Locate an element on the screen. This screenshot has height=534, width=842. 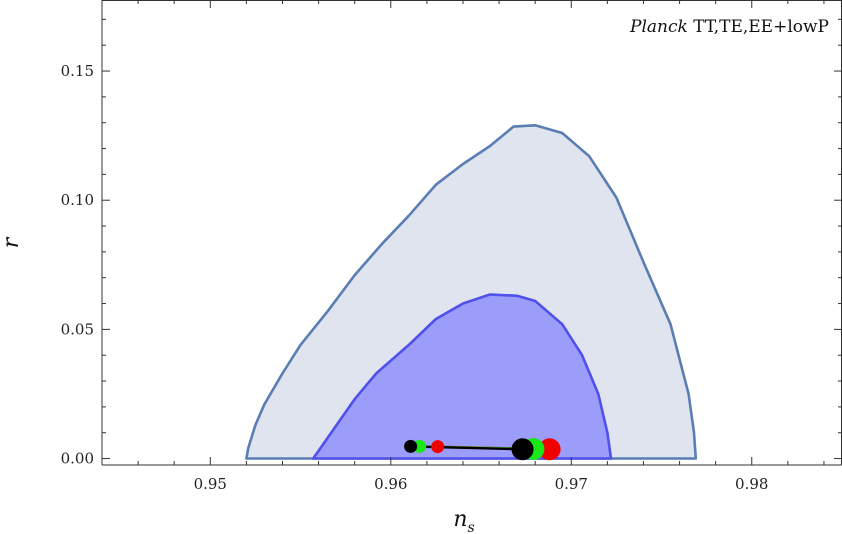
x-axis-label: ns is located at coordinates (463, 520).